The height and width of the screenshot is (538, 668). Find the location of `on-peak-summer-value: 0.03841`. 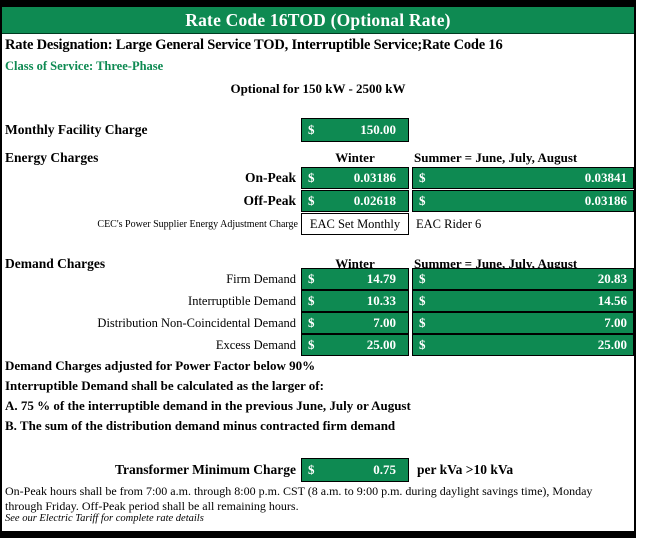

on-peak-summer-value: 0.03841 is located at coordinates (605, 177).